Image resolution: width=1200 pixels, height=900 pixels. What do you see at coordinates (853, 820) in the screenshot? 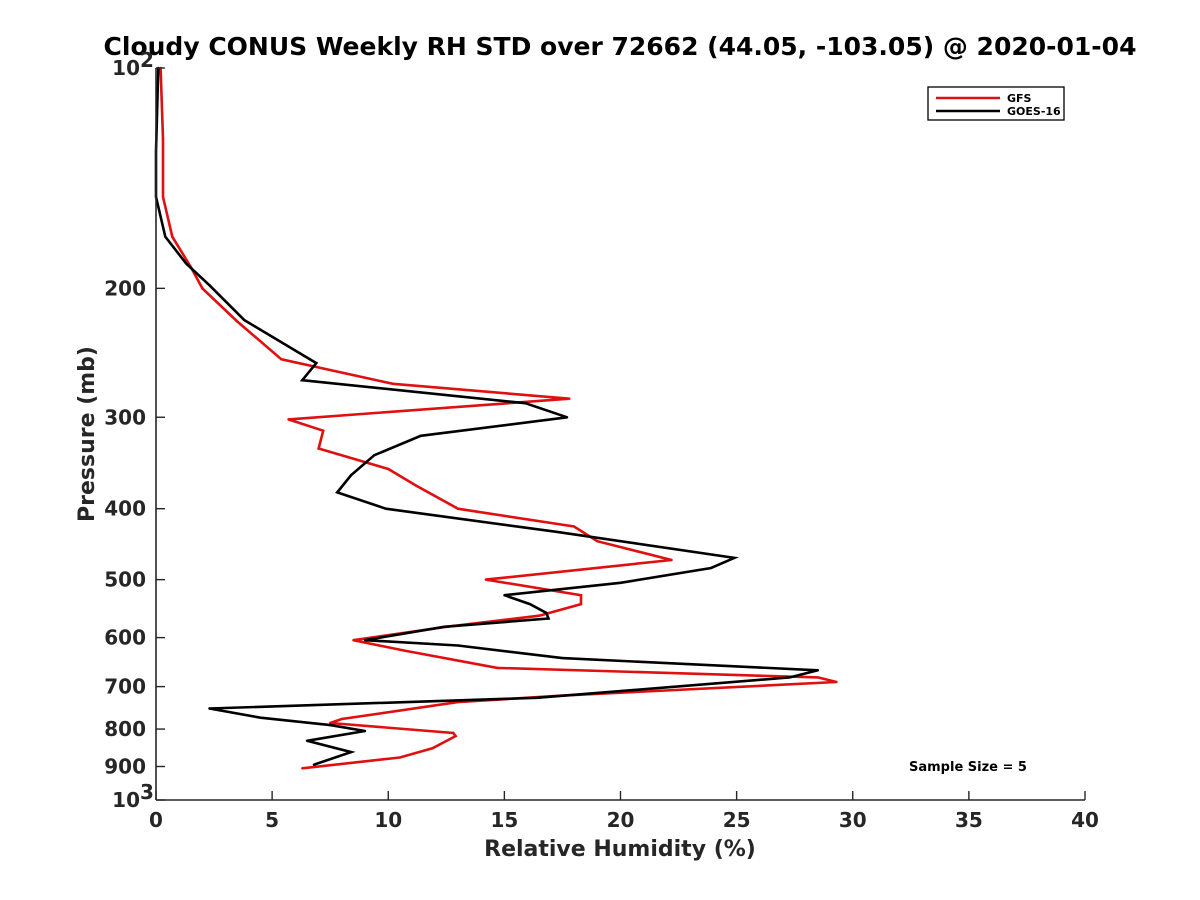
I see `x-tick-label: 30` at bounding box center [853, 820].